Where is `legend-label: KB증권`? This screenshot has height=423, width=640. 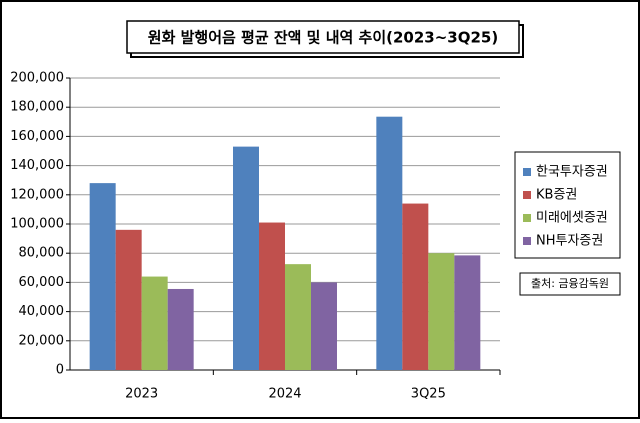 legend-label: KB증권 is located at coordinates (556, 195).